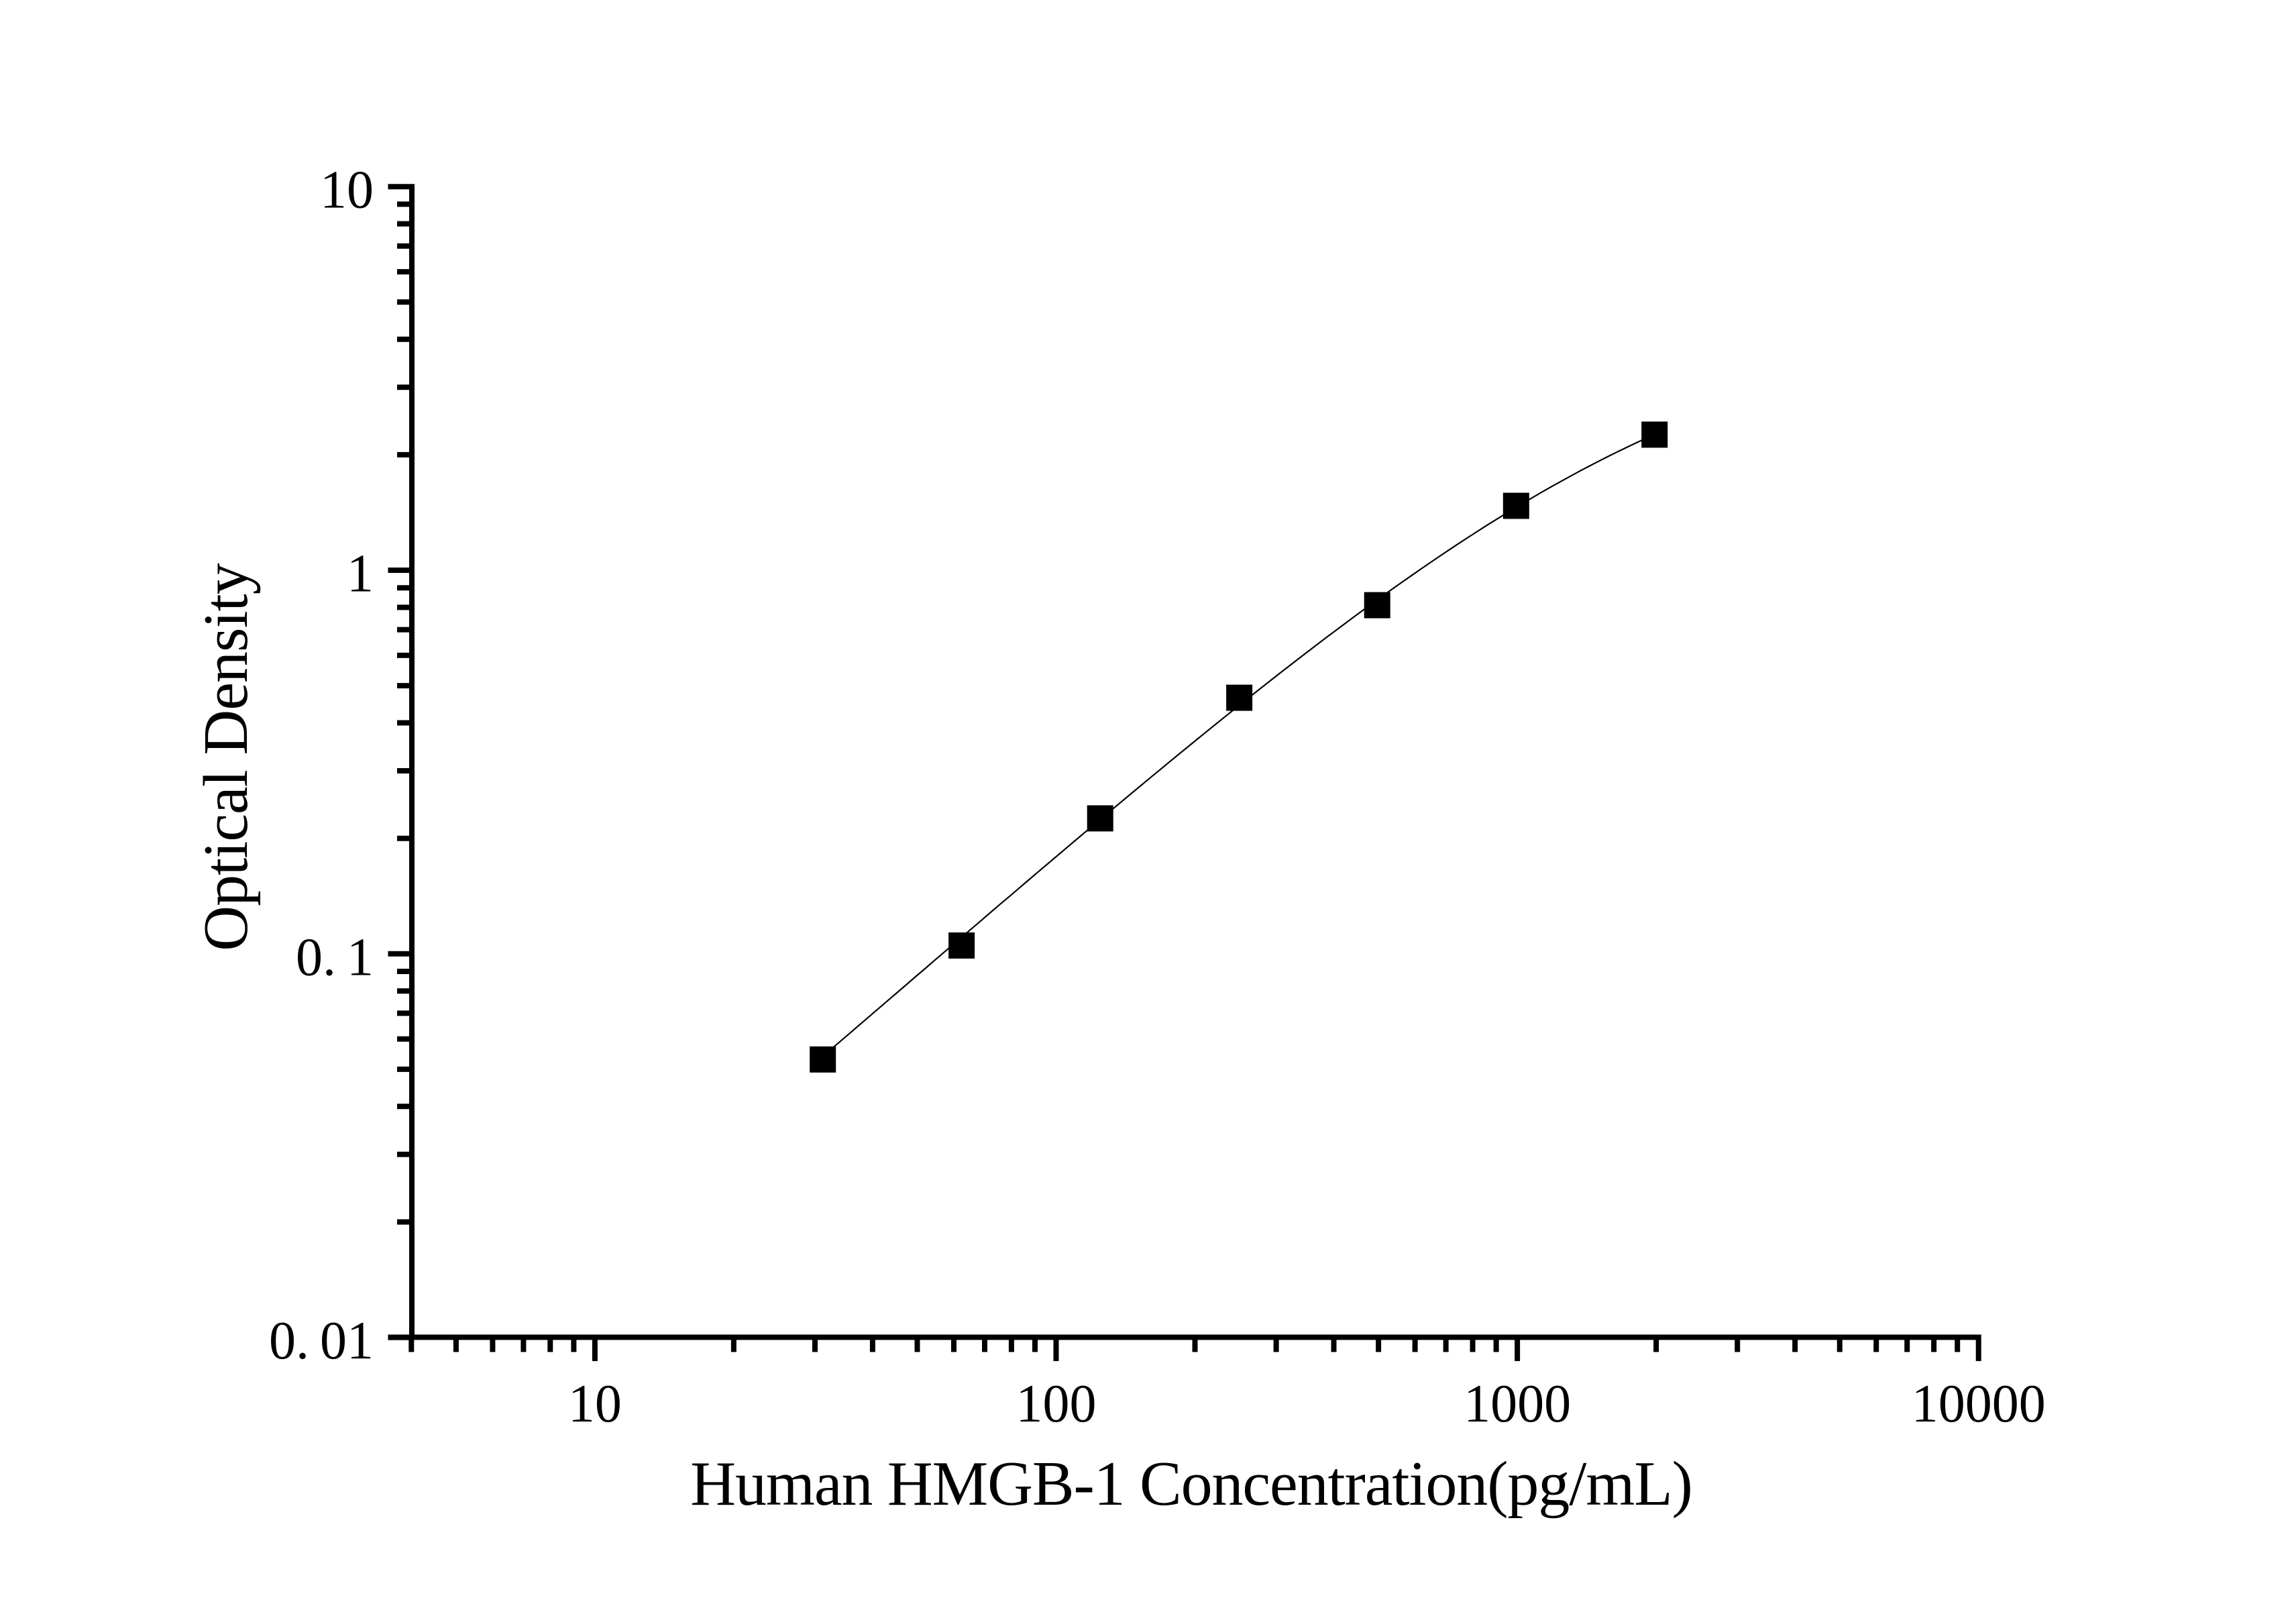 The image size is (2296, 1604). What do you see at coordinates (1056, 1404) in the screenshot?
I see `svg-text: 100` at bounding box center [1056, 1404].